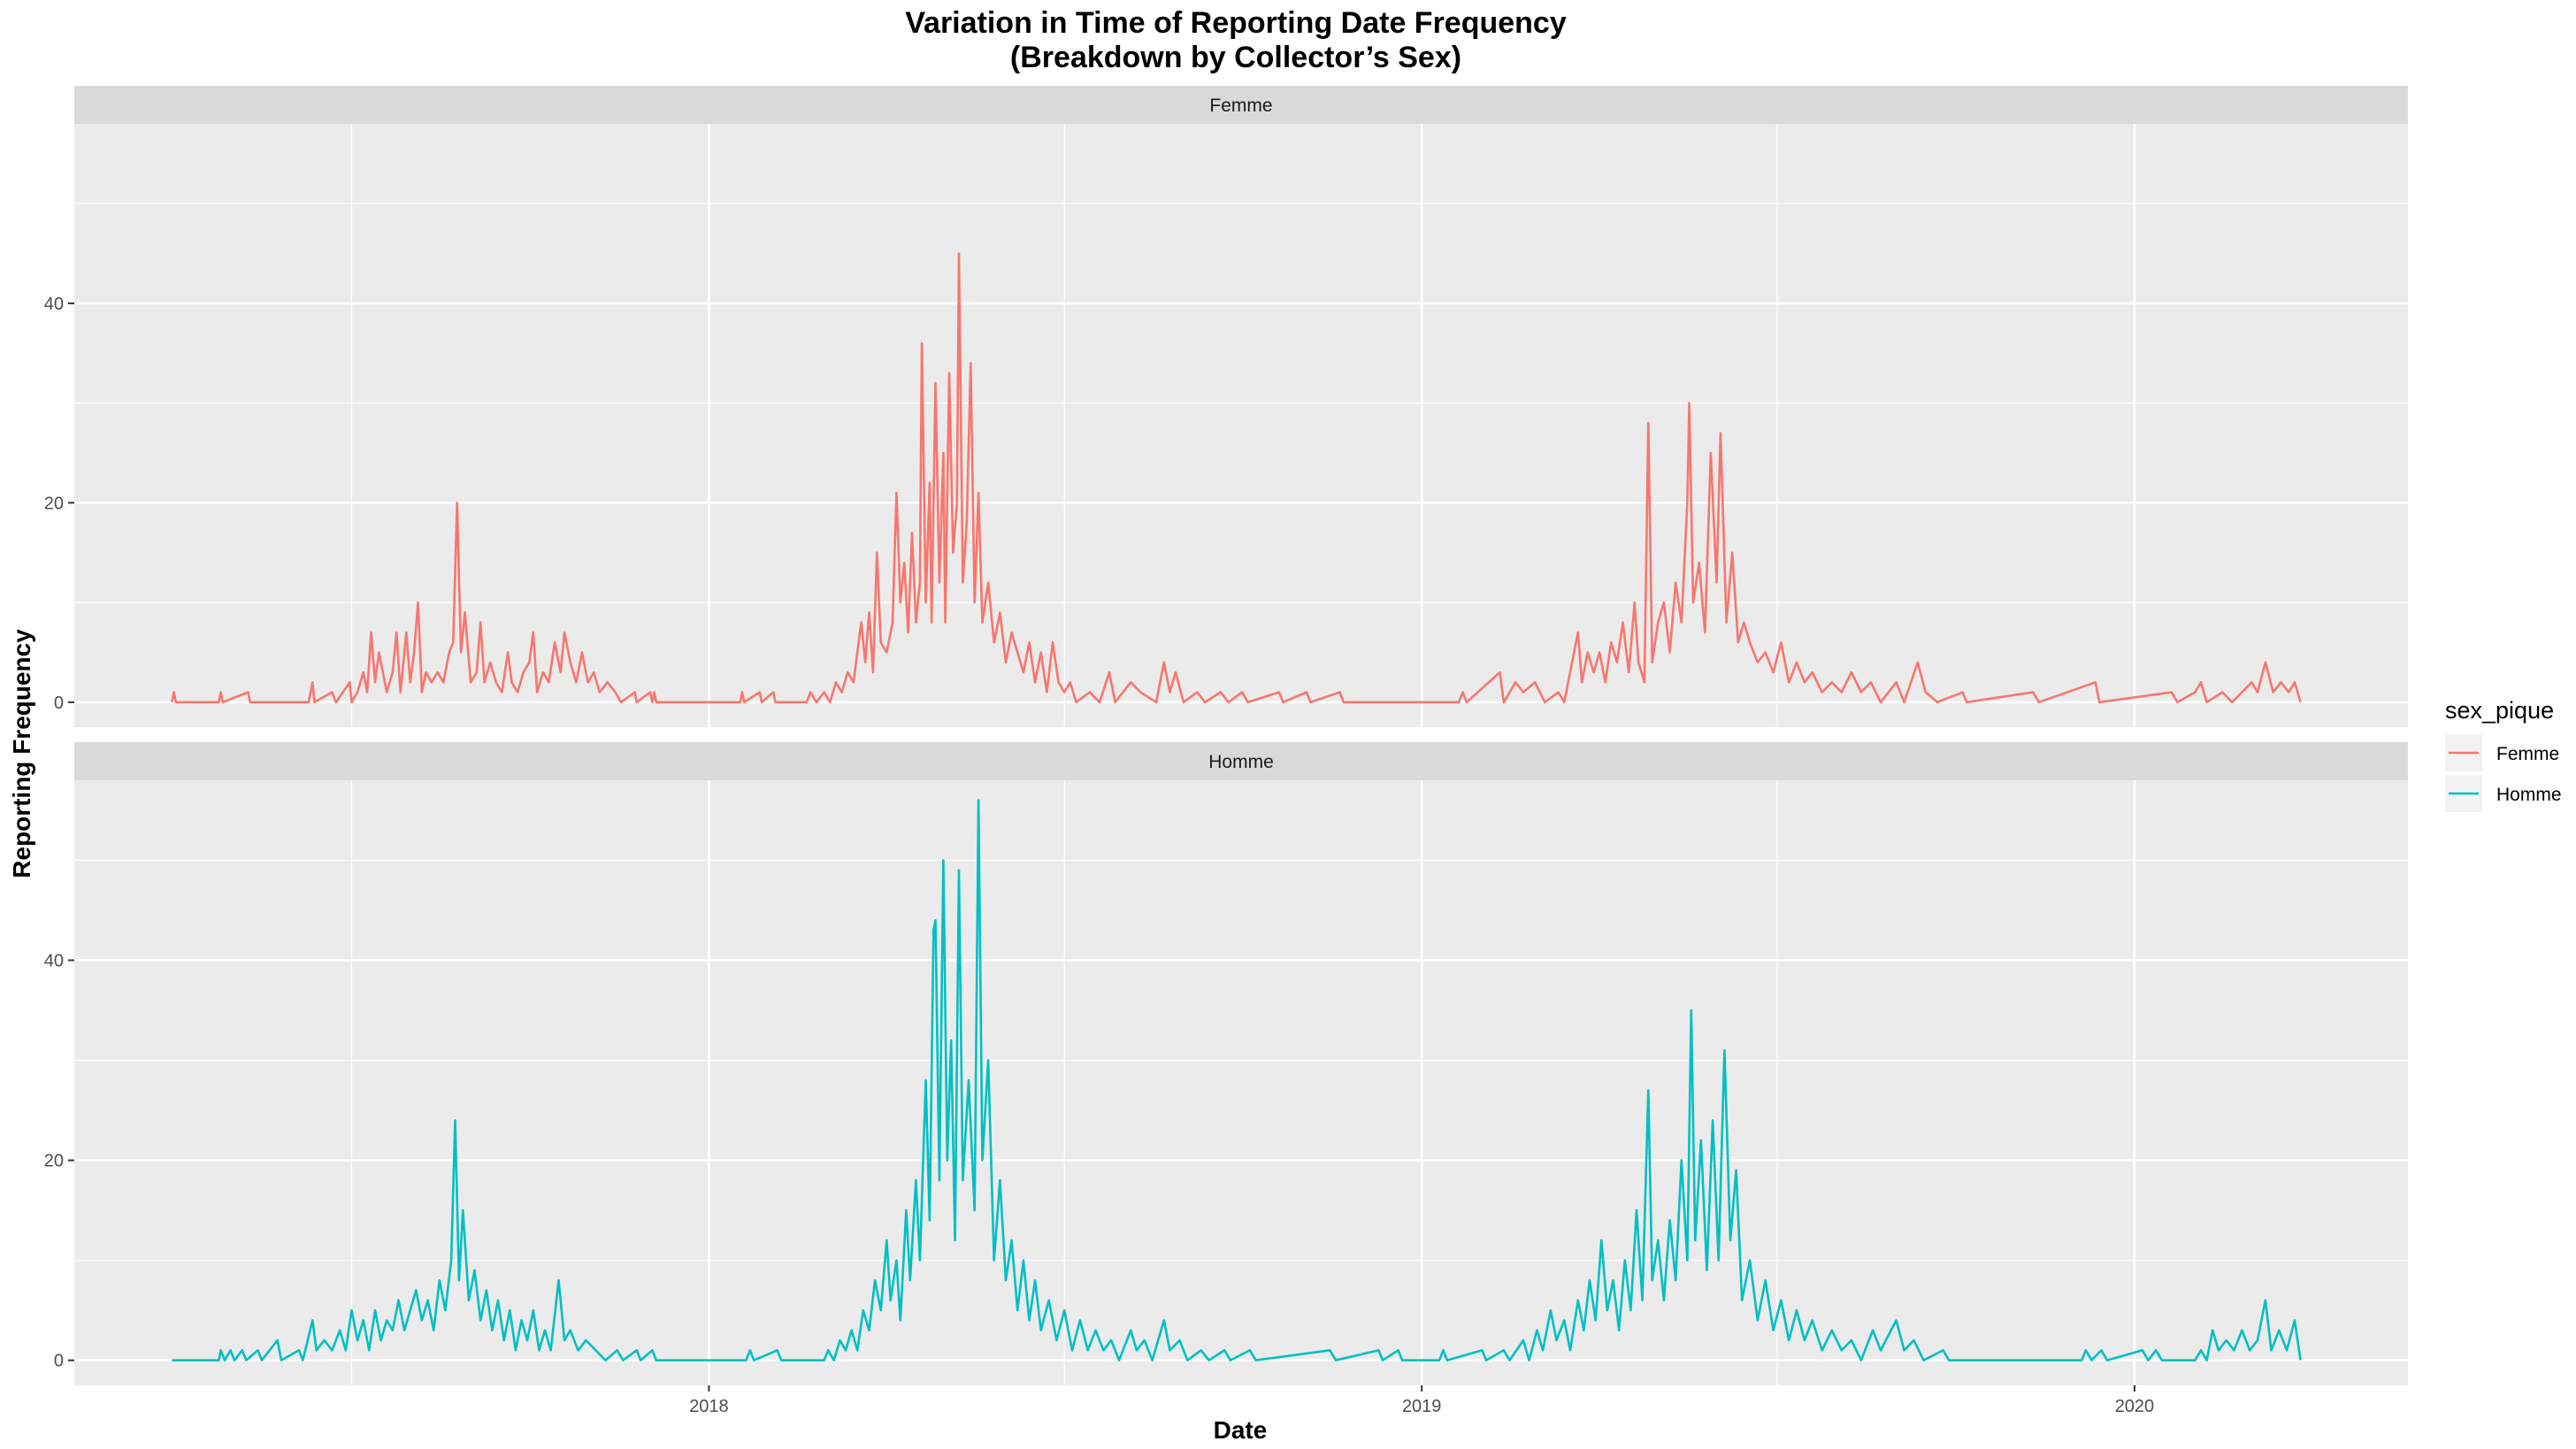 The image size is (2576, 1449). I want to click on x-axis-title: Date, so click(1241, 1430).